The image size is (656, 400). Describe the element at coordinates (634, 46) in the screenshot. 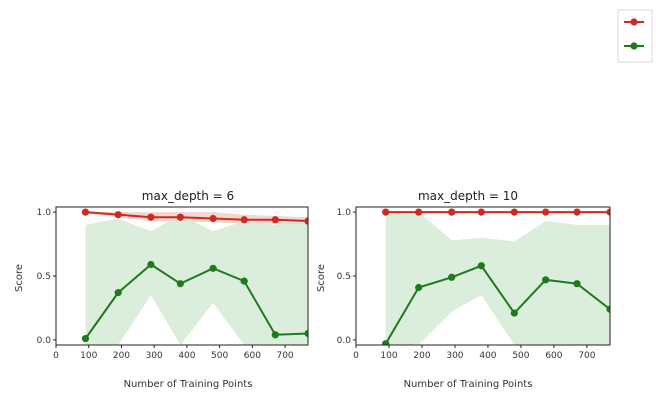

I see `legend-entry-1-marker` at that location.